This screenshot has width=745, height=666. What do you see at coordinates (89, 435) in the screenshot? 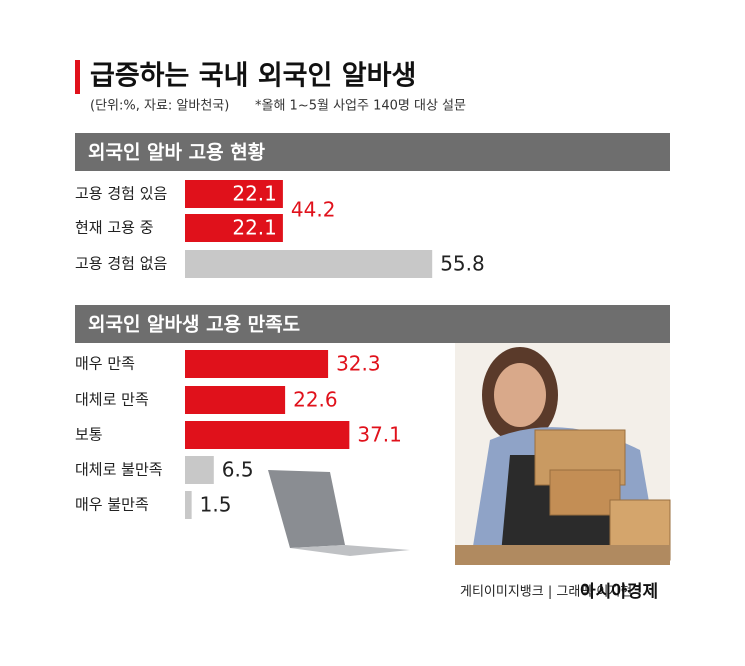
I see `category-label: 보통` at bounding box center [89, 435].